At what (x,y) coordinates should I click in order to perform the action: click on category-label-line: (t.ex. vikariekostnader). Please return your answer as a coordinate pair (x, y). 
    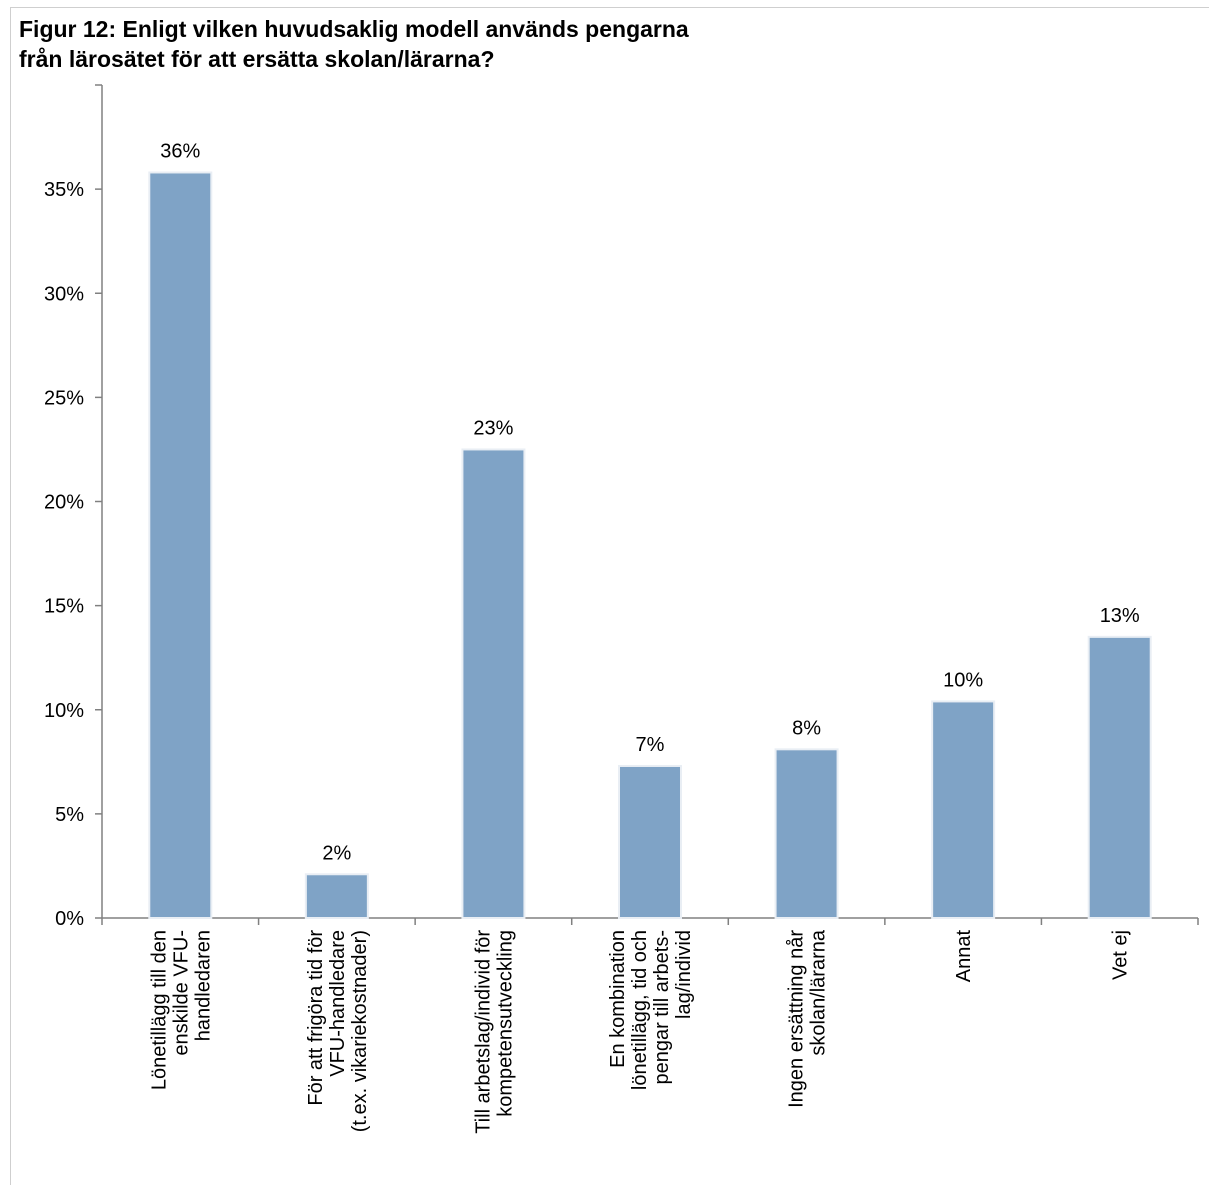
    Looking at the image, I should click on (360, 1031).